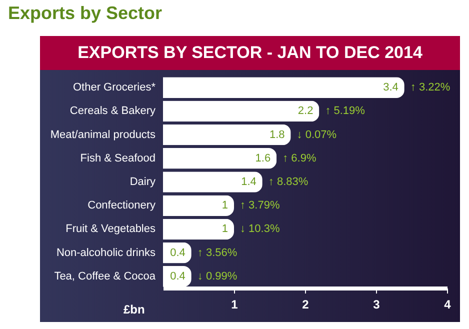  Describe the element at coordinates (390, 88) in the screenshot. I see `data-label: 3.4` at that location.